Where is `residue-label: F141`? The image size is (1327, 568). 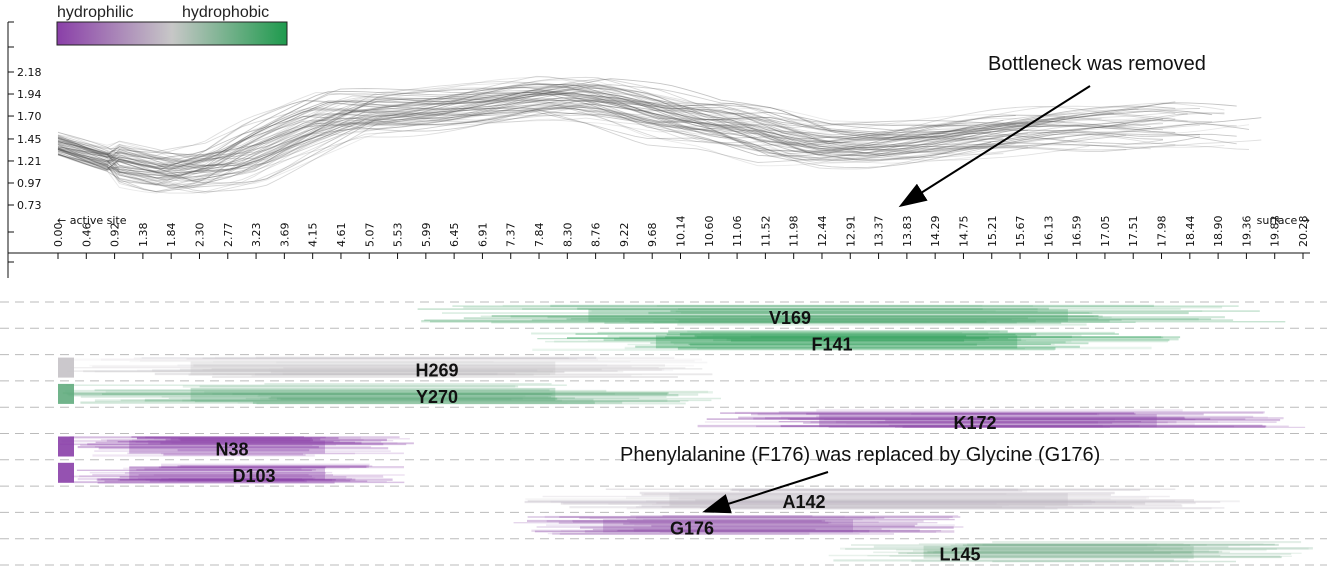
residue-label: F141 is located at coordinates (831, 344).